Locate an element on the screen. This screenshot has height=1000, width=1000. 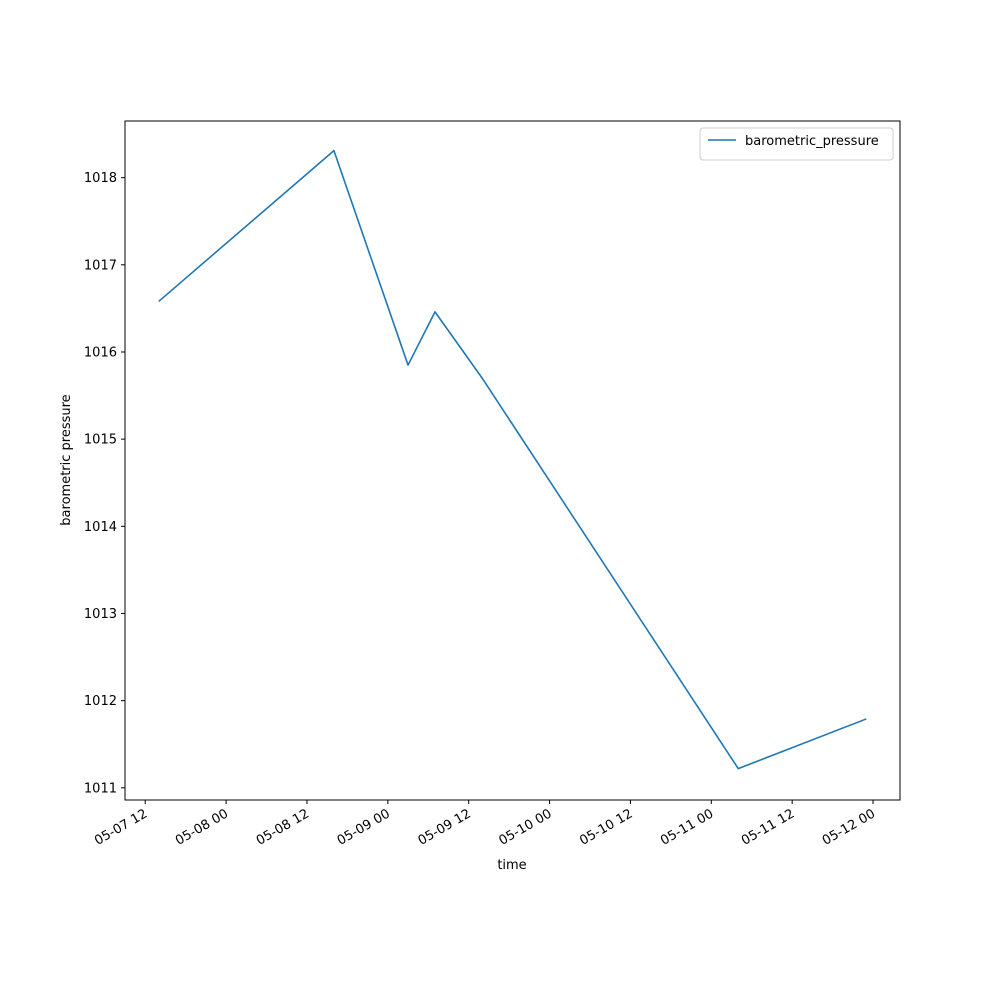
x-tick-label: 05-09 12 is located at coordinates (445, 827).